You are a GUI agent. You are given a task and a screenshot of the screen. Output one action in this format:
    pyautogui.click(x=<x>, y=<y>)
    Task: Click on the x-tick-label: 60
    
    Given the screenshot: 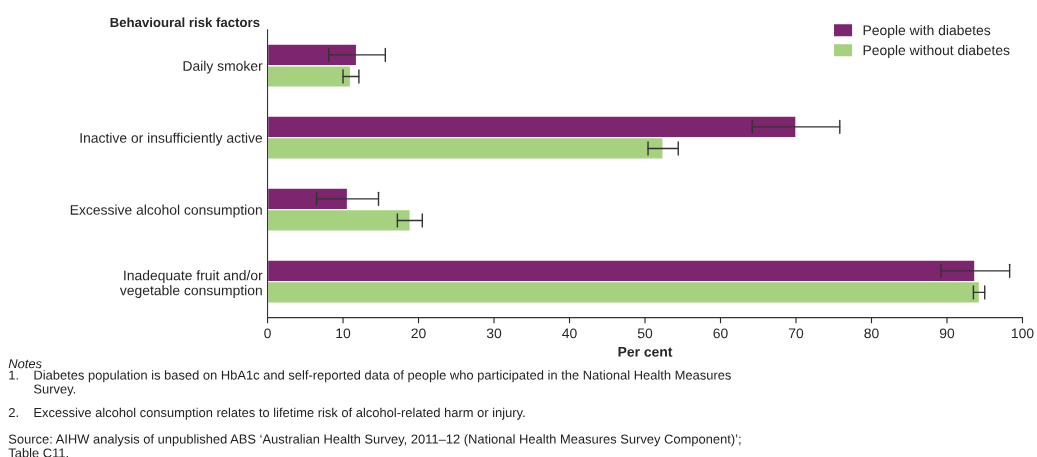 What is the action you would take?
    pyautogui.click(x=720, y=333)
    